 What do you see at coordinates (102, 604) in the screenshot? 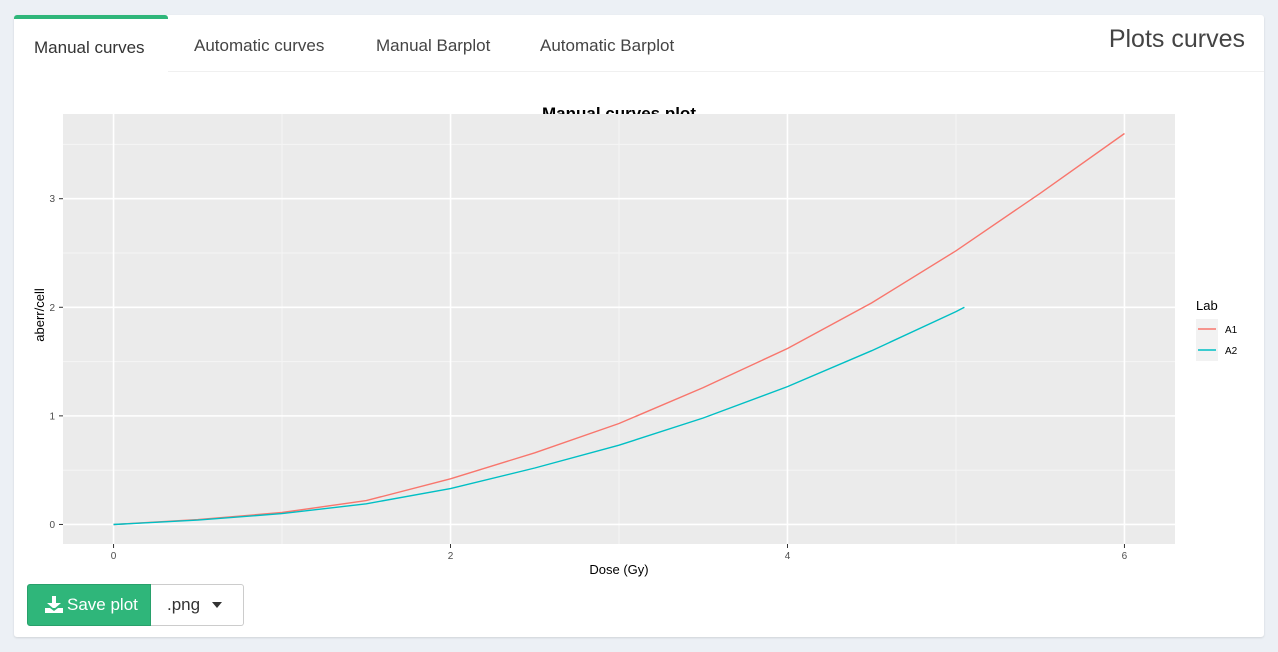
I see `save-plot-label: Save plot` at bounding box center [102, 604].